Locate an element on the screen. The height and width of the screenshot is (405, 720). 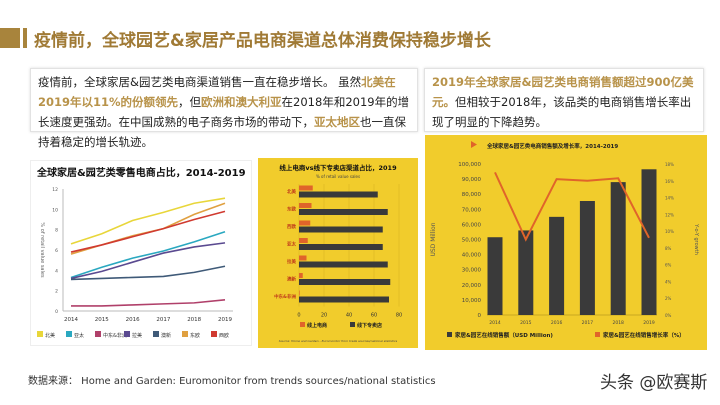
highlight: 亚太地区 is located at coordinates (337, 122).